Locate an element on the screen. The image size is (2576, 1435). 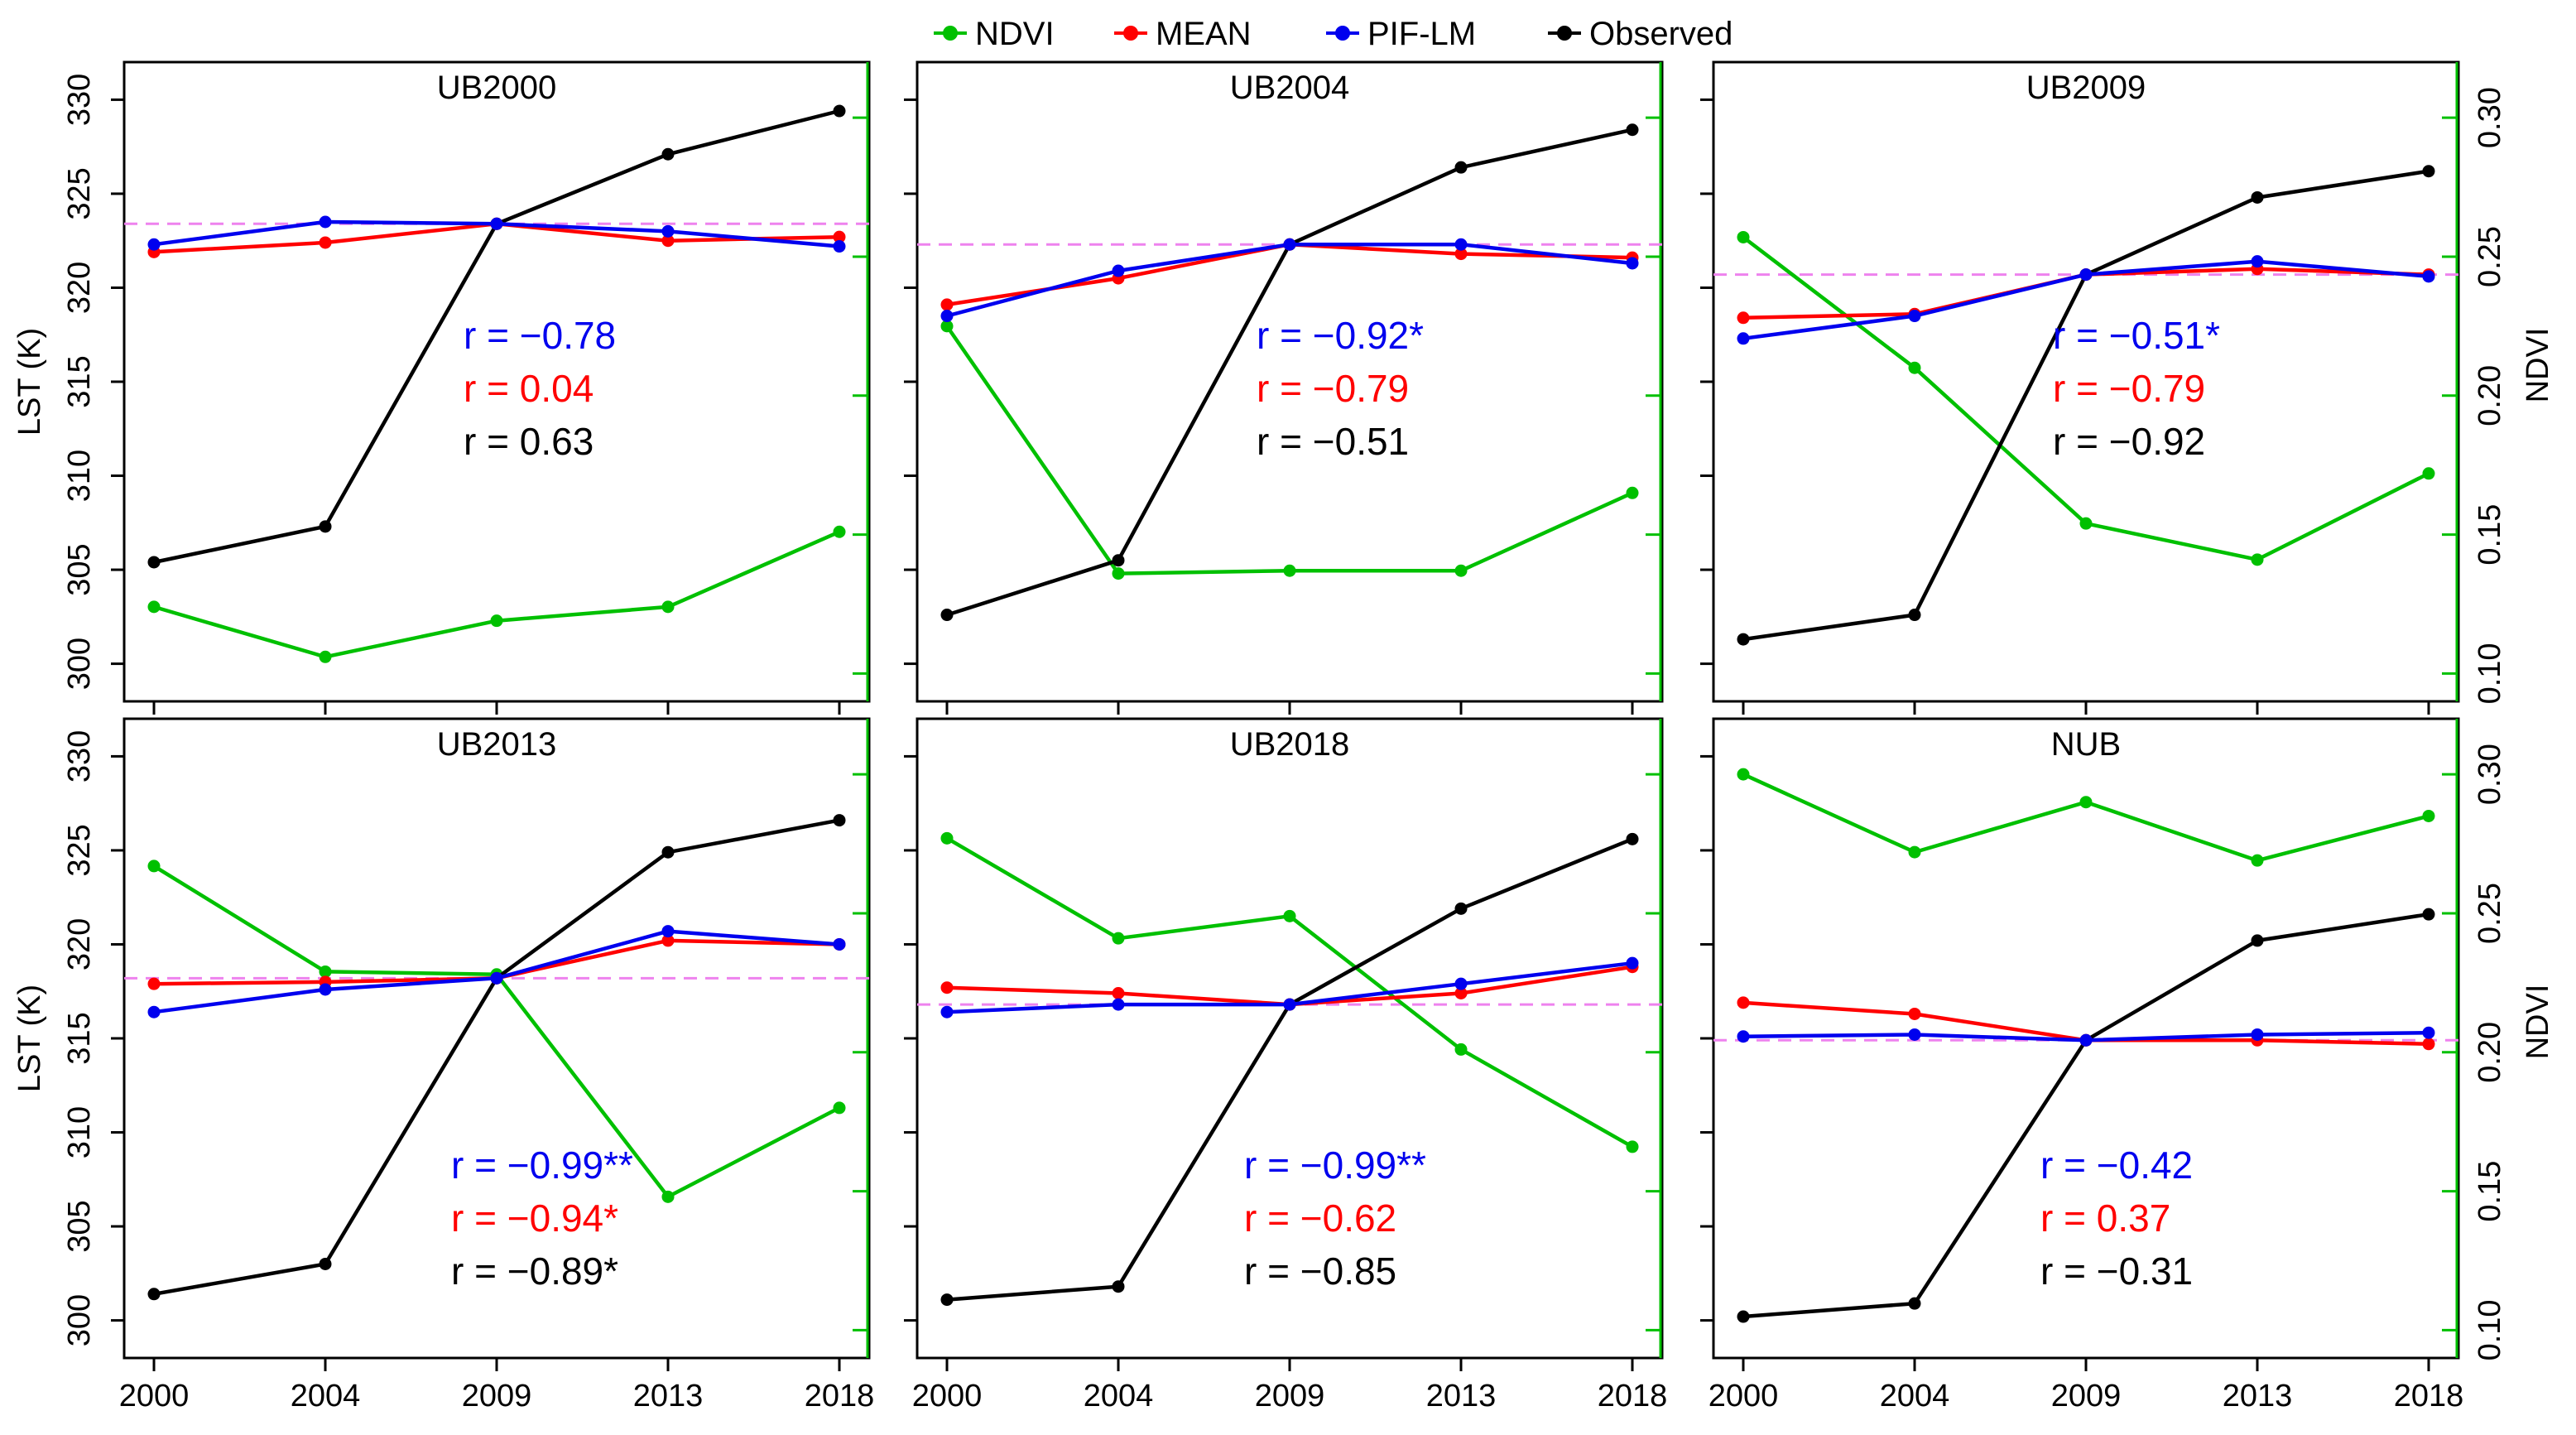
correlation-pif: r = −0.78 is located at coordinates (540, 336).